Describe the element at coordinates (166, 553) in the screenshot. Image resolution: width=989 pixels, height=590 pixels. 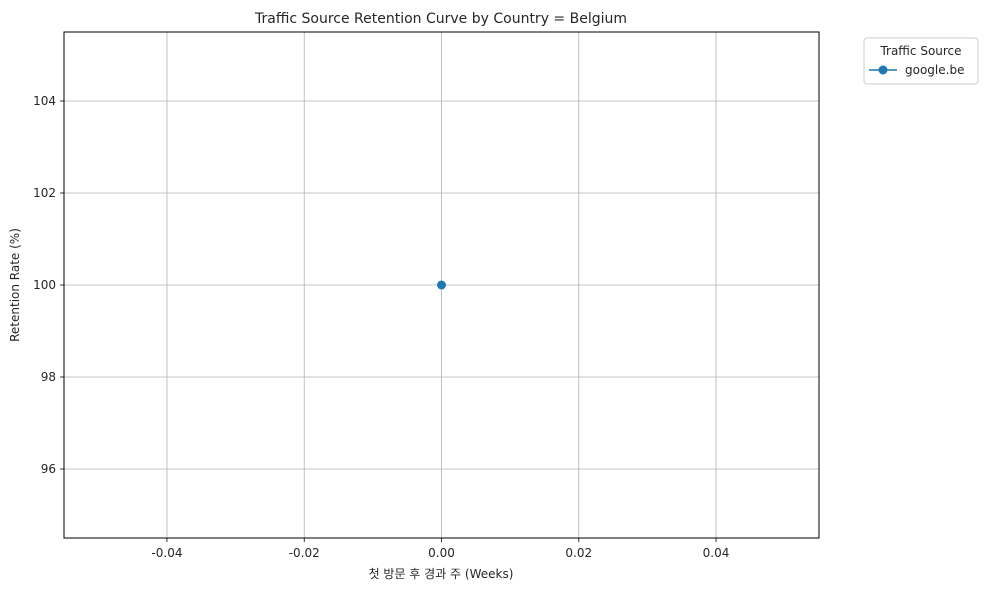
I see `x-tick-label: -0.04` at that location.